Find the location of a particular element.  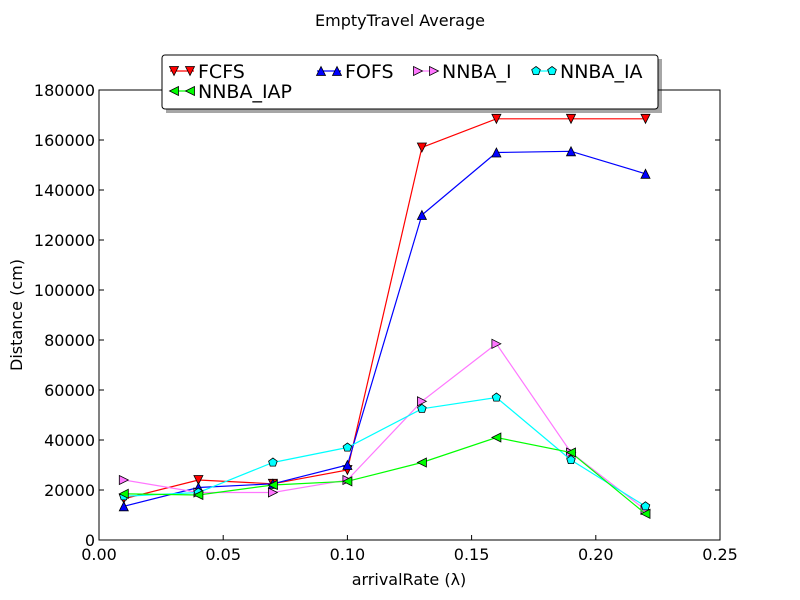

x-tick-label: 0.00 is located at coordinates (99, 554).